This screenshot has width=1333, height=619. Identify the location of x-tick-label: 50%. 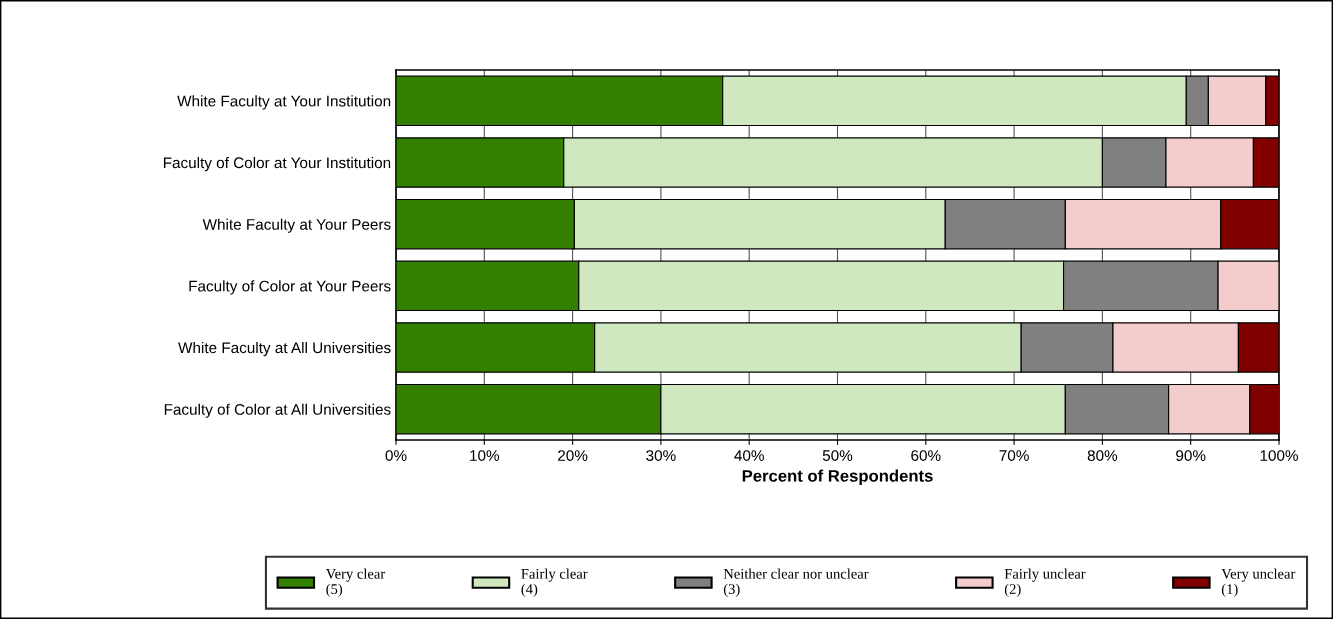
(837, 455).